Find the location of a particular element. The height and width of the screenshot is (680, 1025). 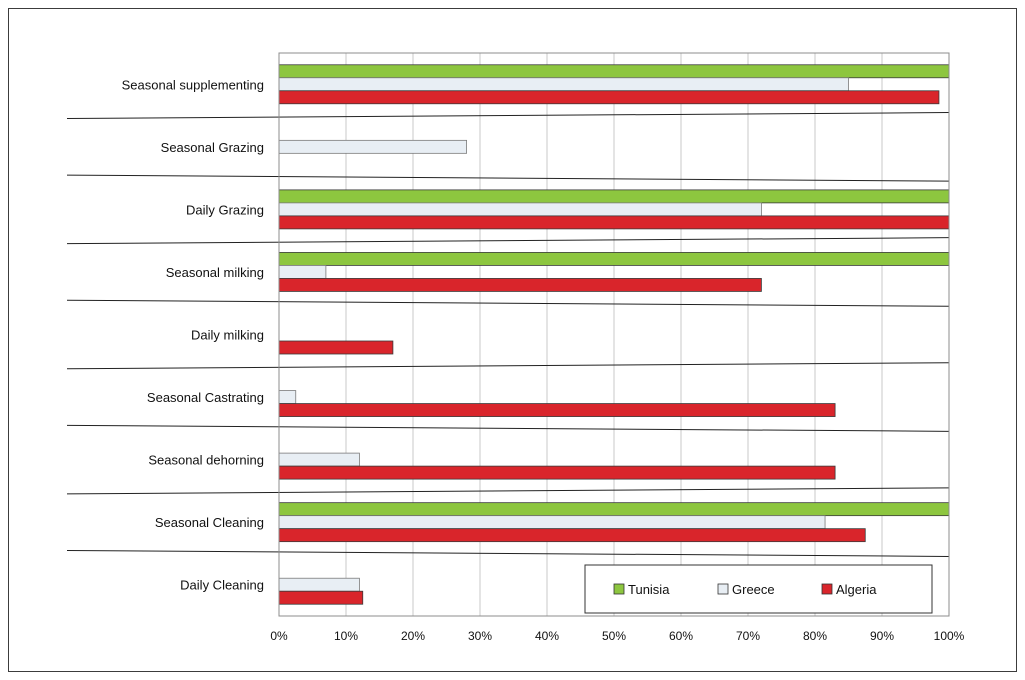

legend-label: Greece is located at coordinates (753, 589).